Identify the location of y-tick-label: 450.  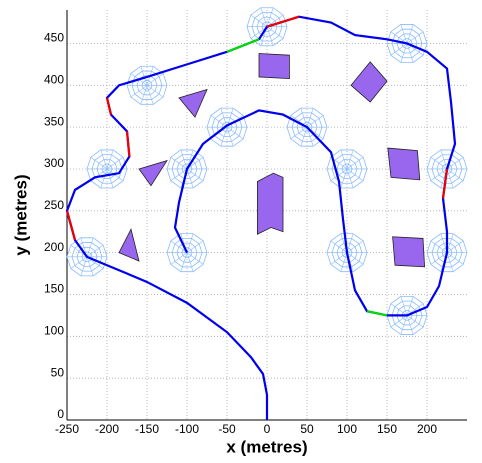
(54, 38).